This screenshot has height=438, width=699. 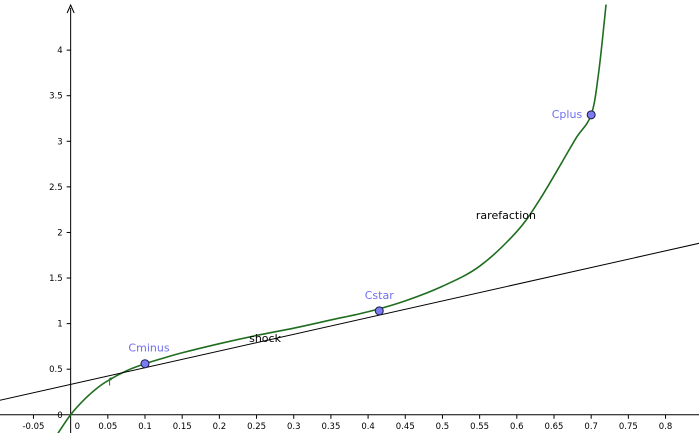 What do you see at coordinates (70, 8) in the screenshot?
I see `y-axis-arrow-icon` at bounding box center [70, 8].